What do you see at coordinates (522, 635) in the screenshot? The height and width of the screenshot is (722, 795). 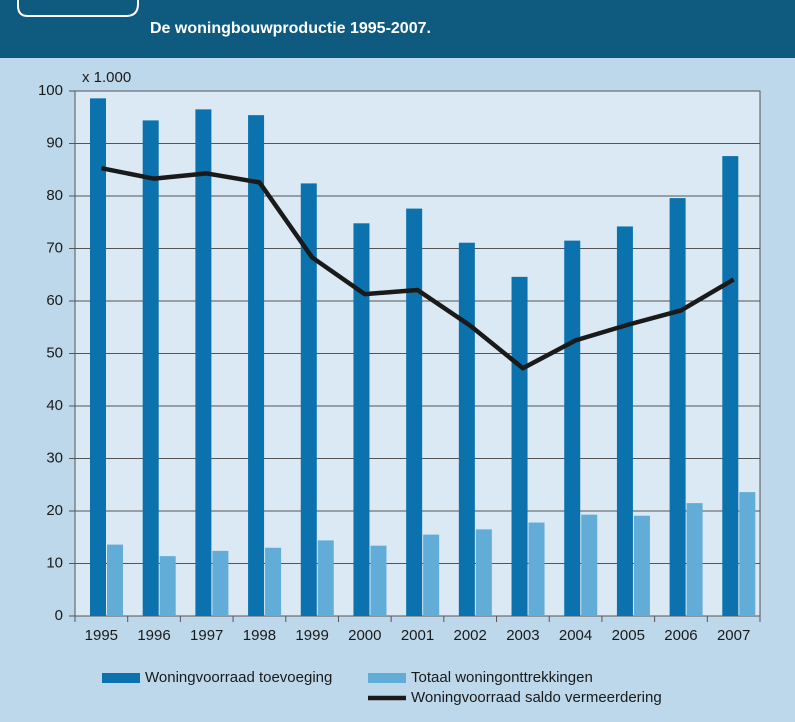 I see `x-tick-label: 2003` at bounding box center [522, 635].